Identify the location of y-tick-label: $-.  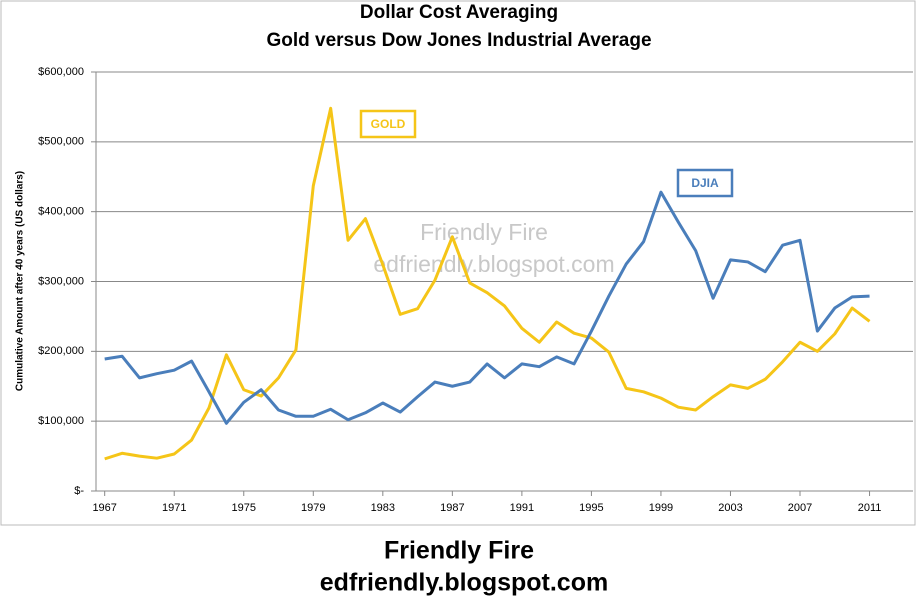
(79, 491).